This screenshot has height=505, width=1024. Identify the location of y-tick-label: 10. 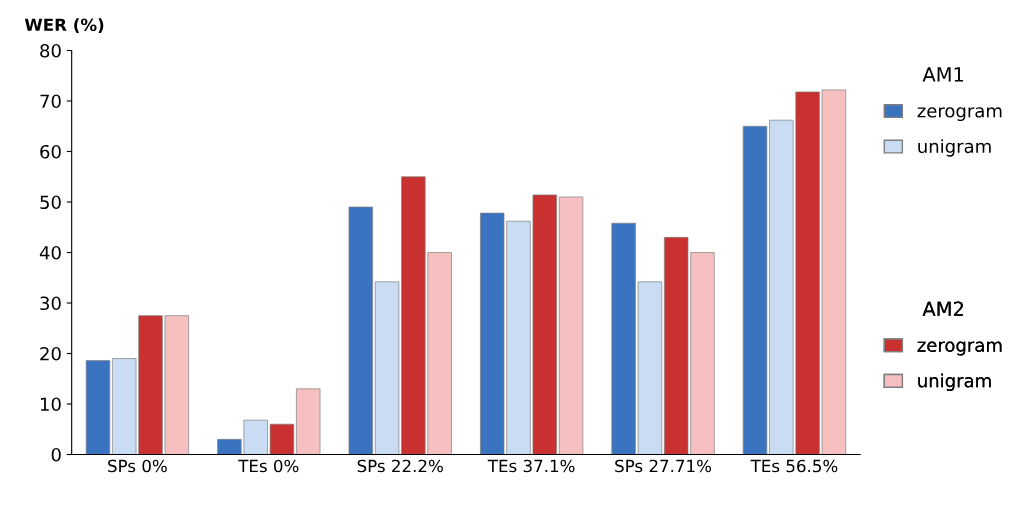
(50, 404).